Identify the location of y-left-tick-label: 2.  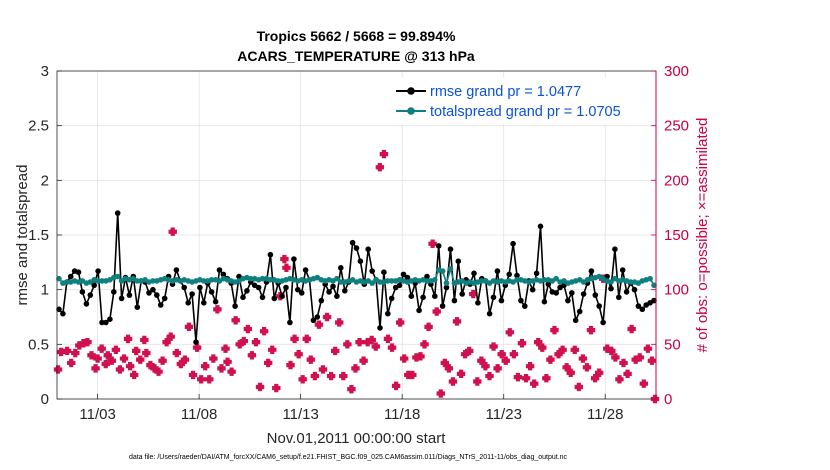
(45, 180).